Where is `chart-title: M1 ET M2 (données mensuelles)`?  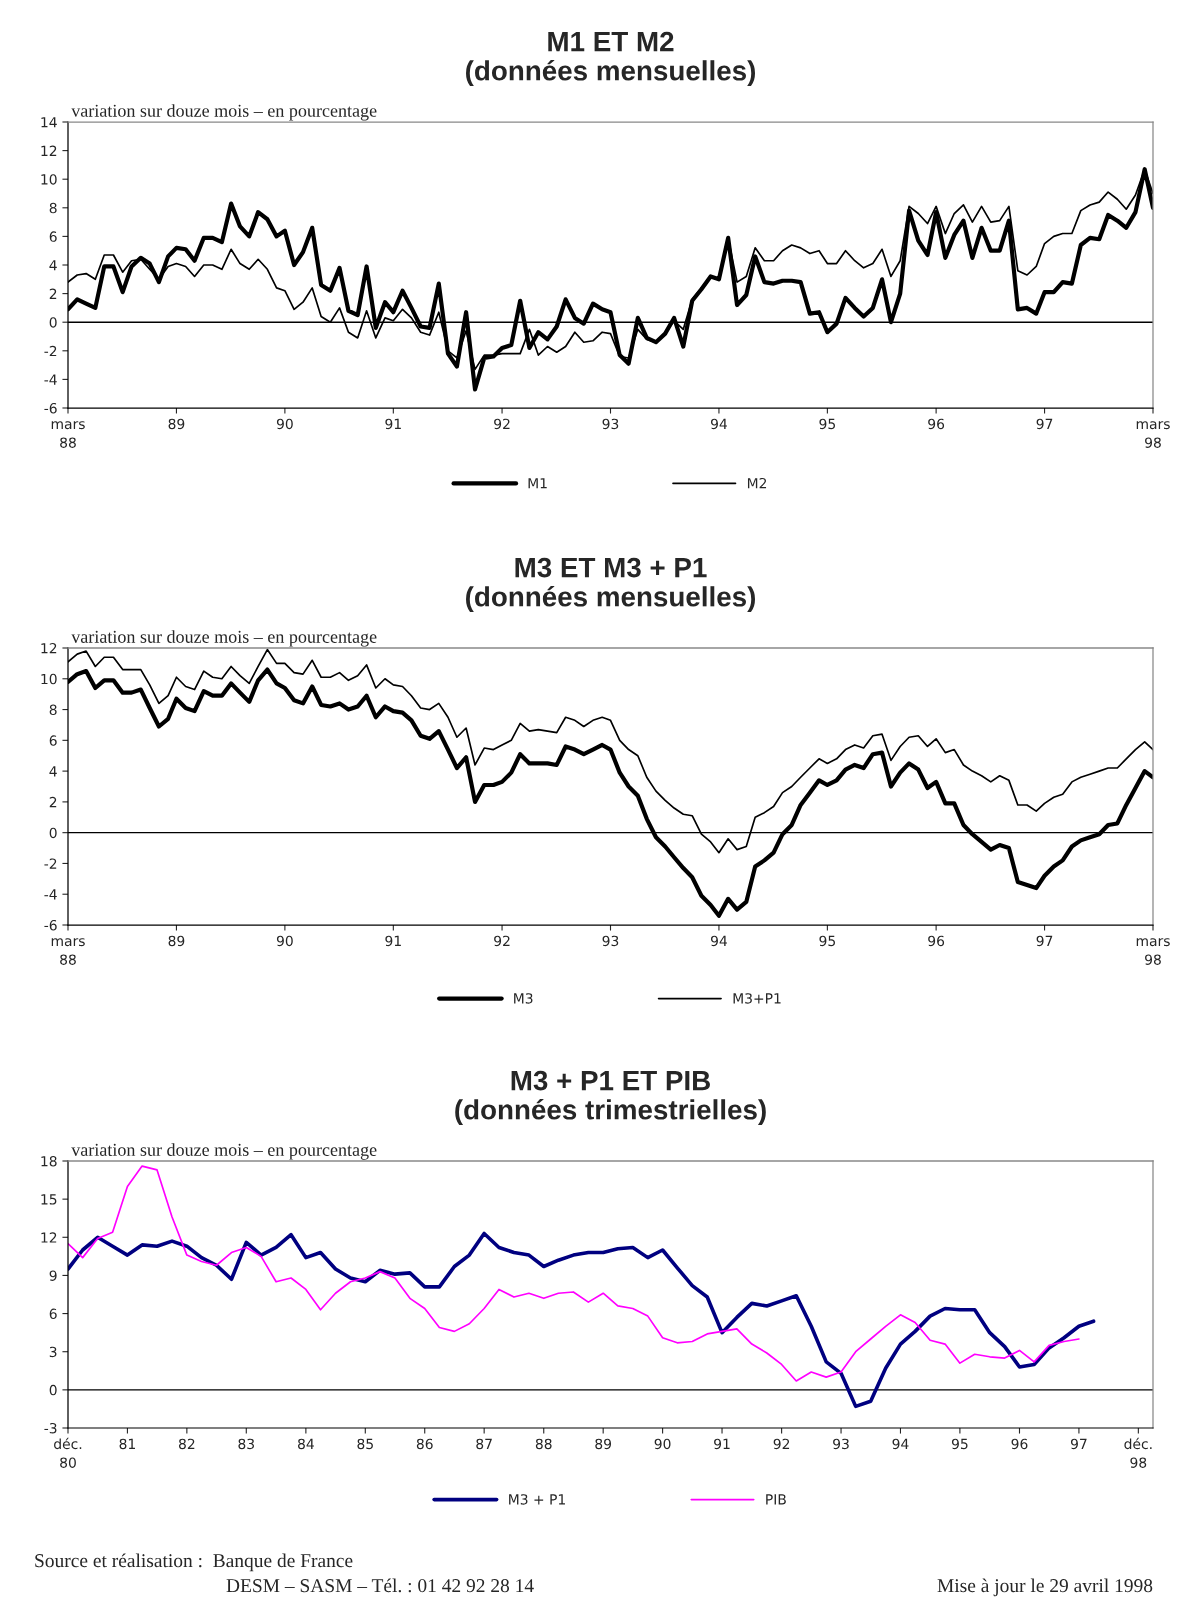 chart-title: M1 ET M2 (données mensuelles) is located at coordinates (611, 59).